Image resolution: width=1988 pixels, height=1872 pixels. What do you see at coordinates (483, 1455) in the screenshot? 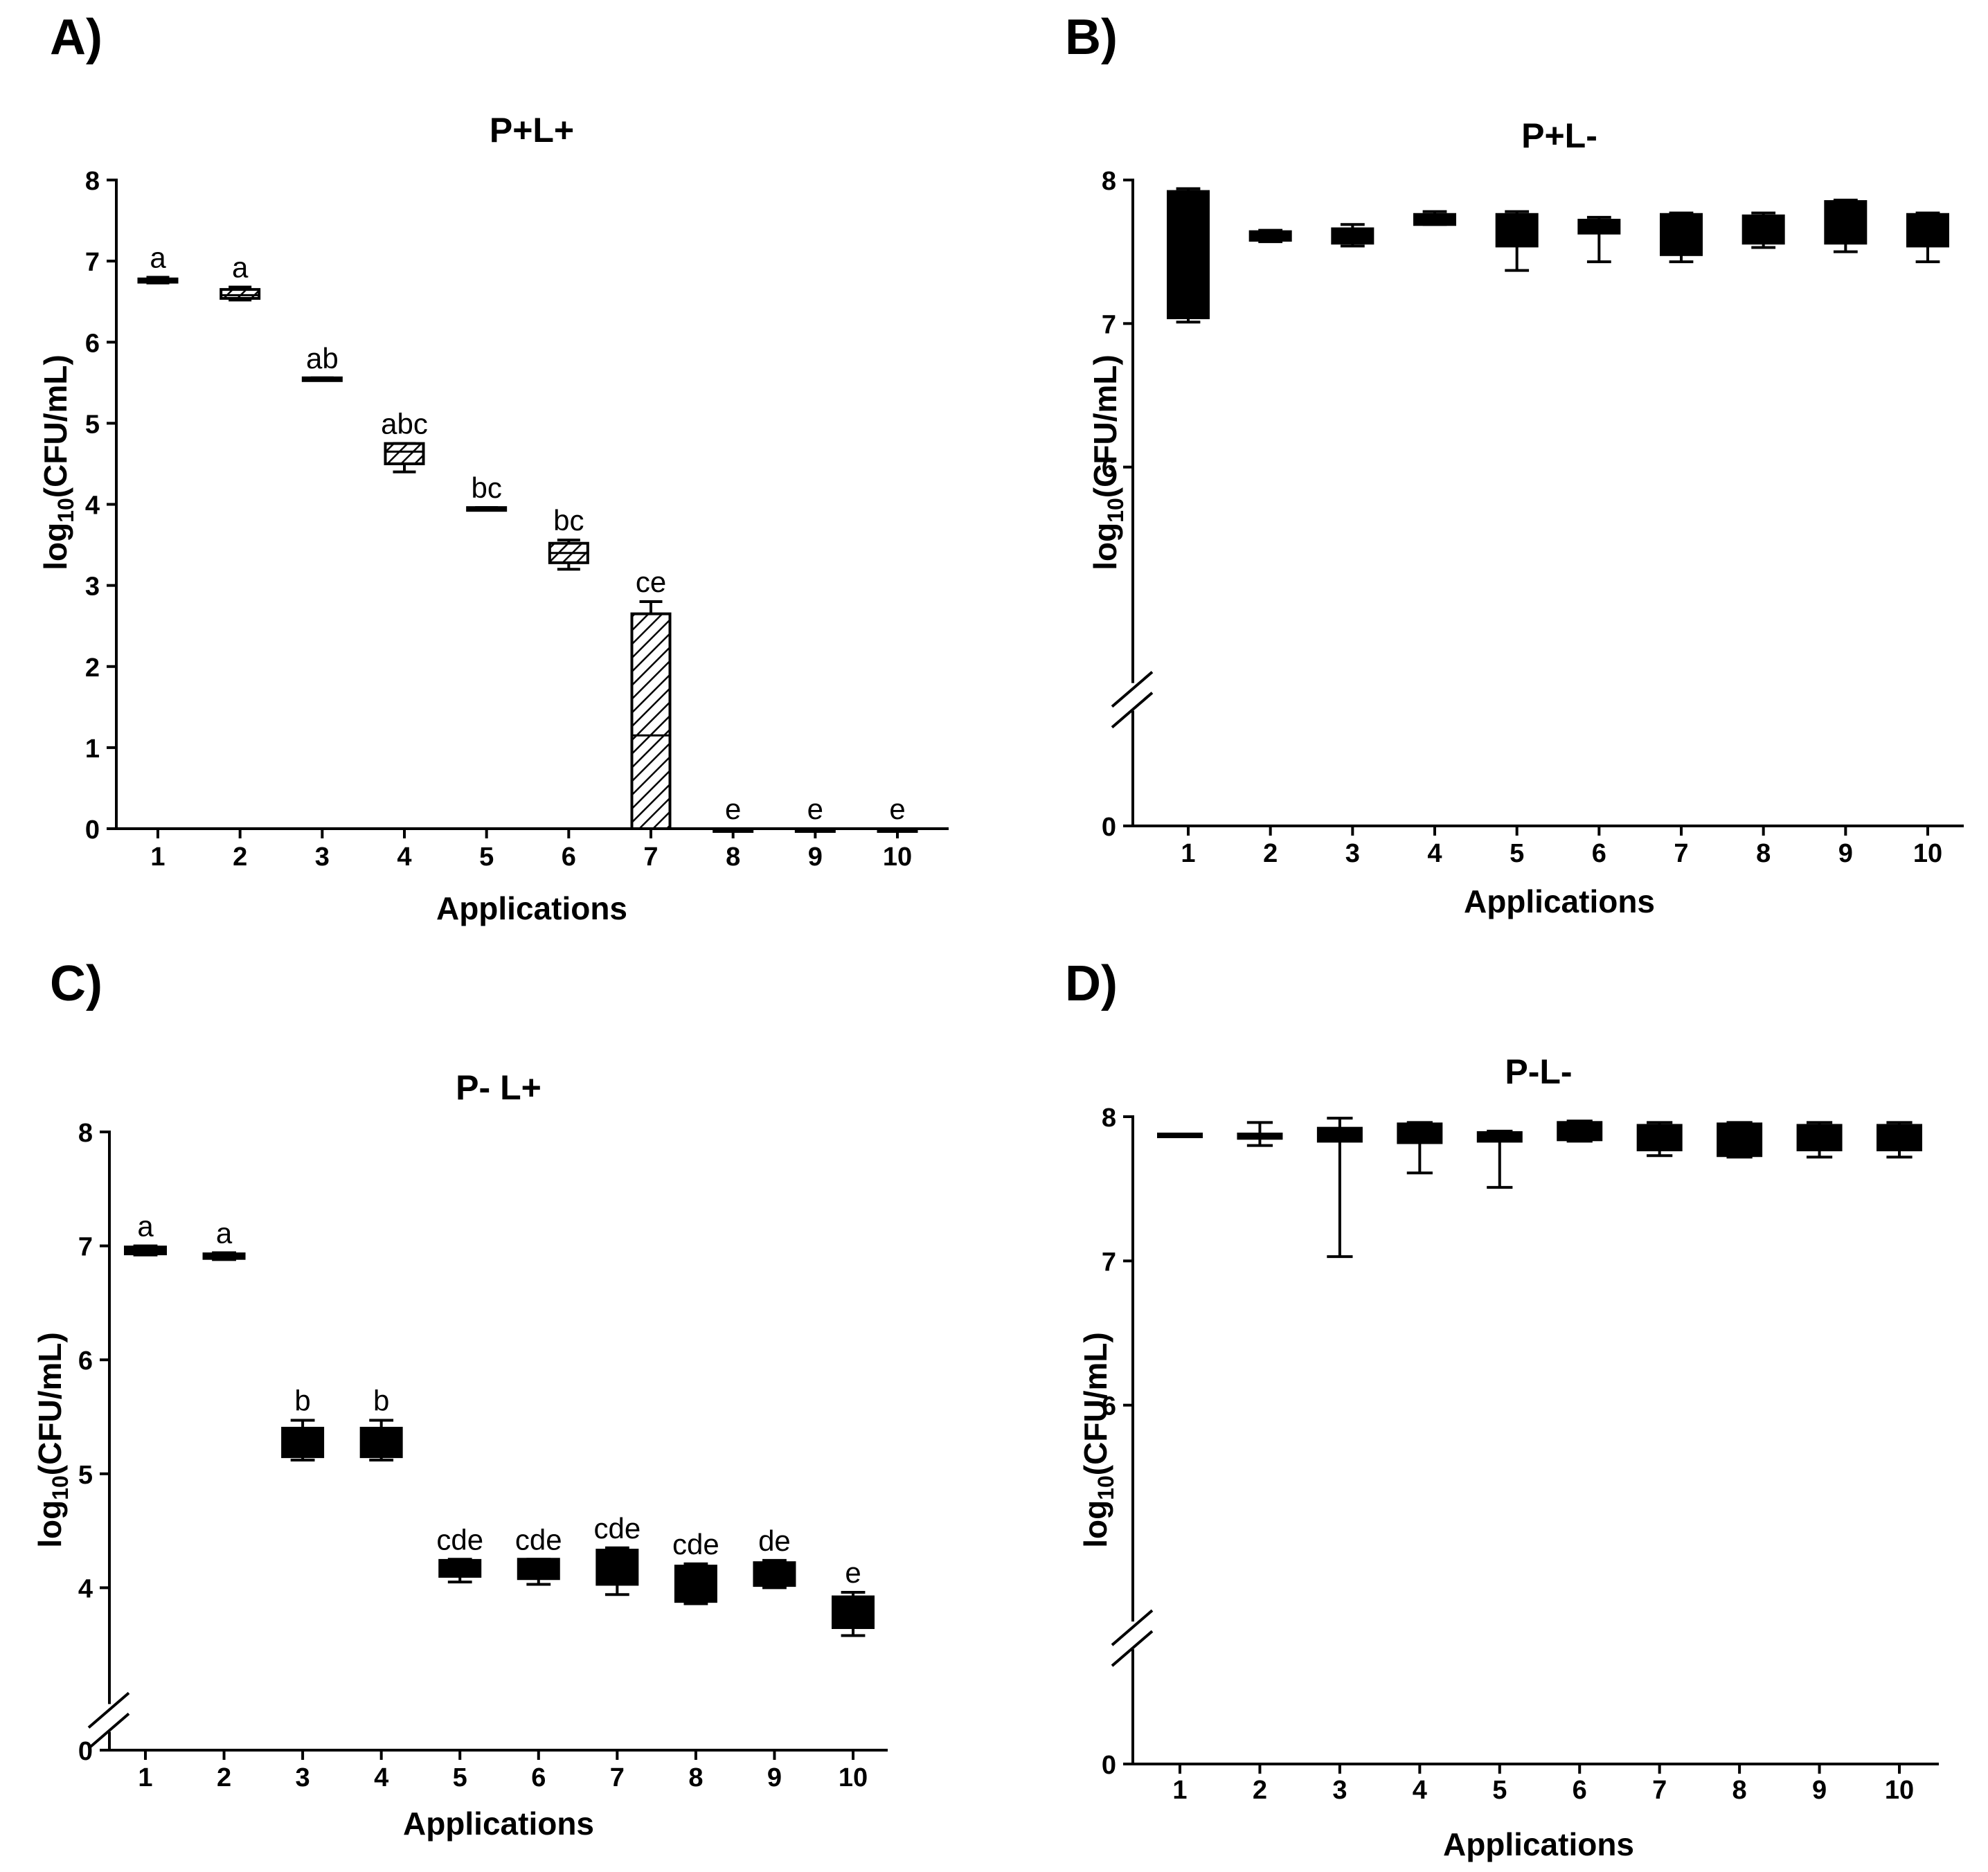
I see `panel-c-plot: 0 4 5 6 7 8 1 a 2 a 3 b 4 b 5 cde 6 cde 7 cde 8 cde 9 de 10 e` at bounding box center [483, 1455].